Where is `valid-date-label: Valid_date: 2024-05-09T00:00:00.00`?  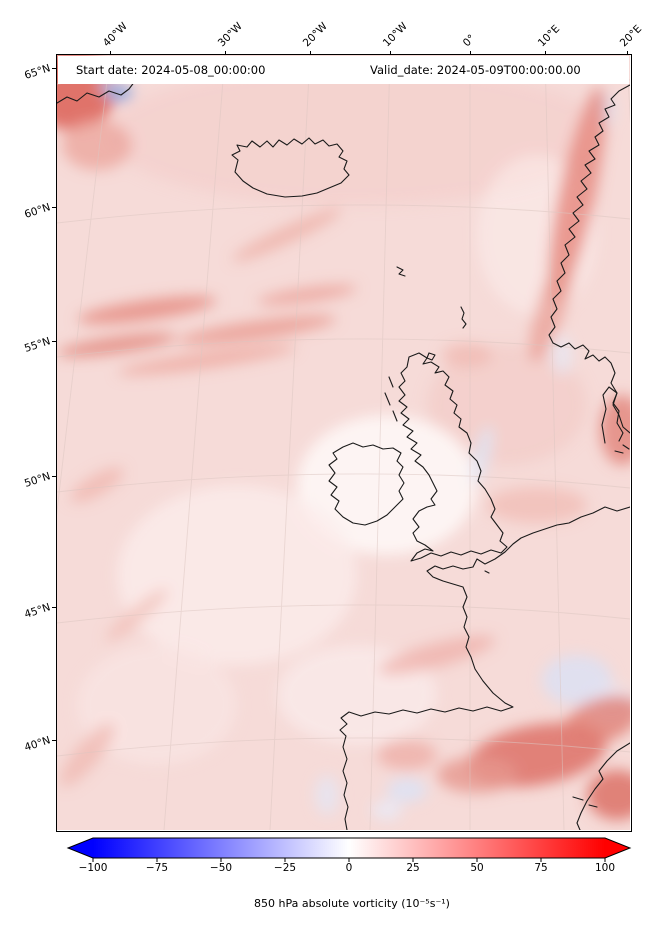
valid-date-label: Valid_date: 2024-05-09T00:00:00.00 is located at coordinates (475, 70).